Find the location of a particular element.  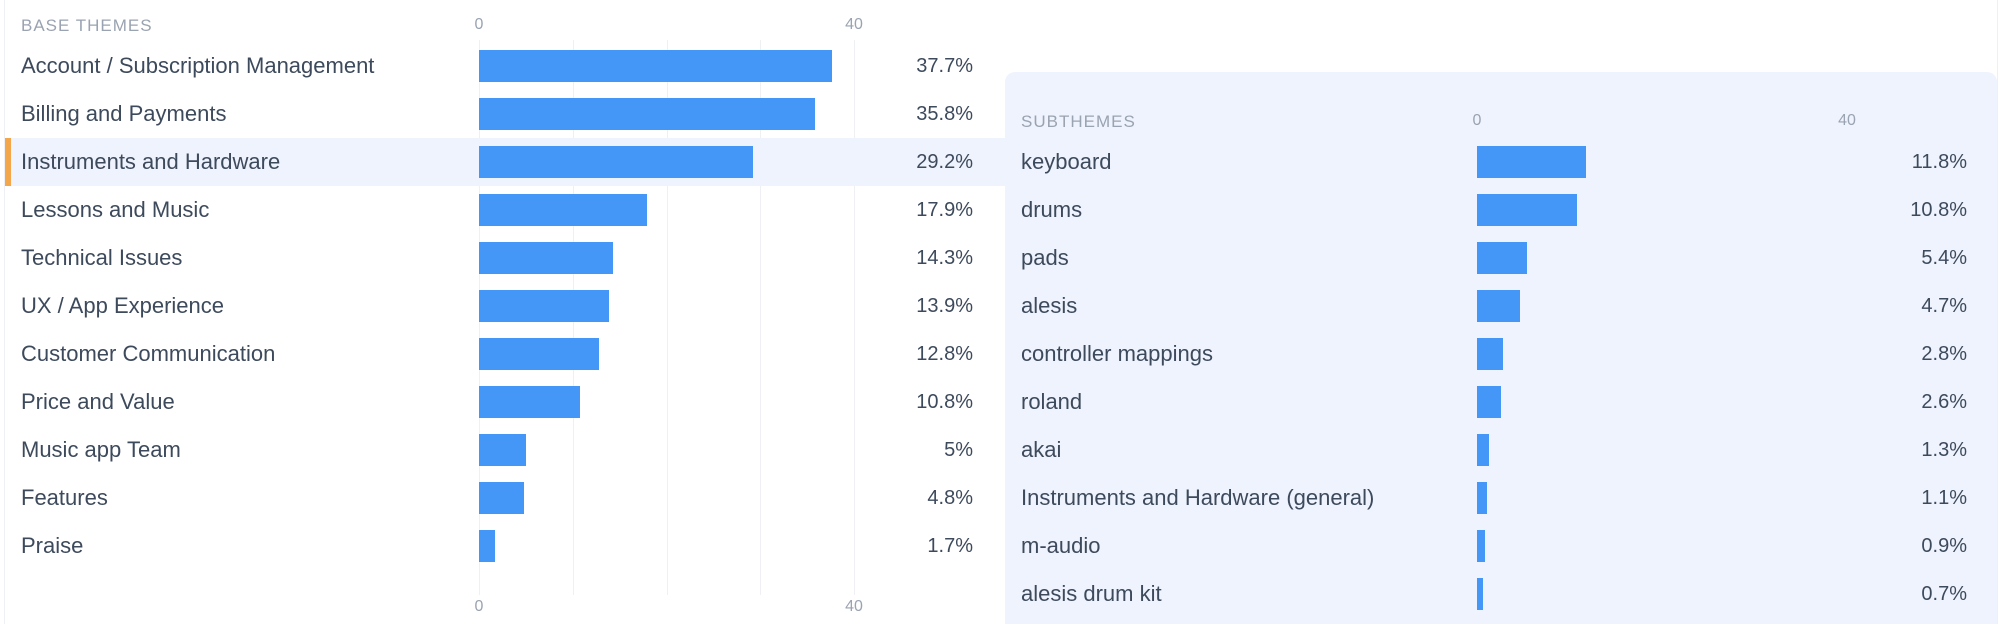

base-themes-header: BASE THEMES is located at coordinates (87, 25).